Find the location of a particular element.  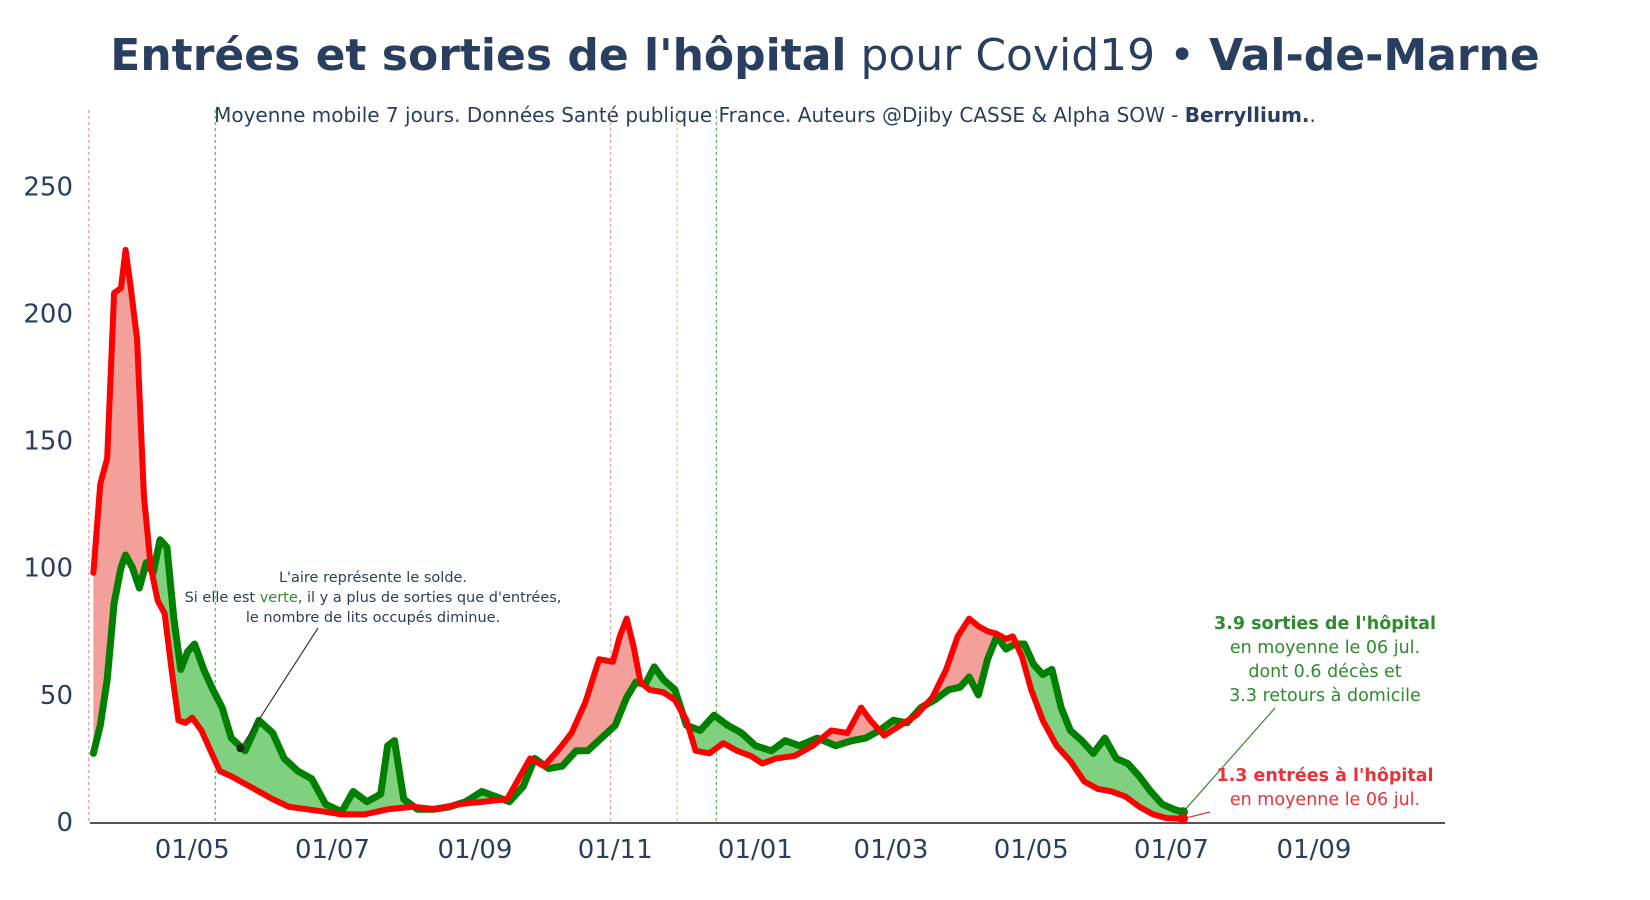

subtitle-end: . is located at coordinates (1312, 115).